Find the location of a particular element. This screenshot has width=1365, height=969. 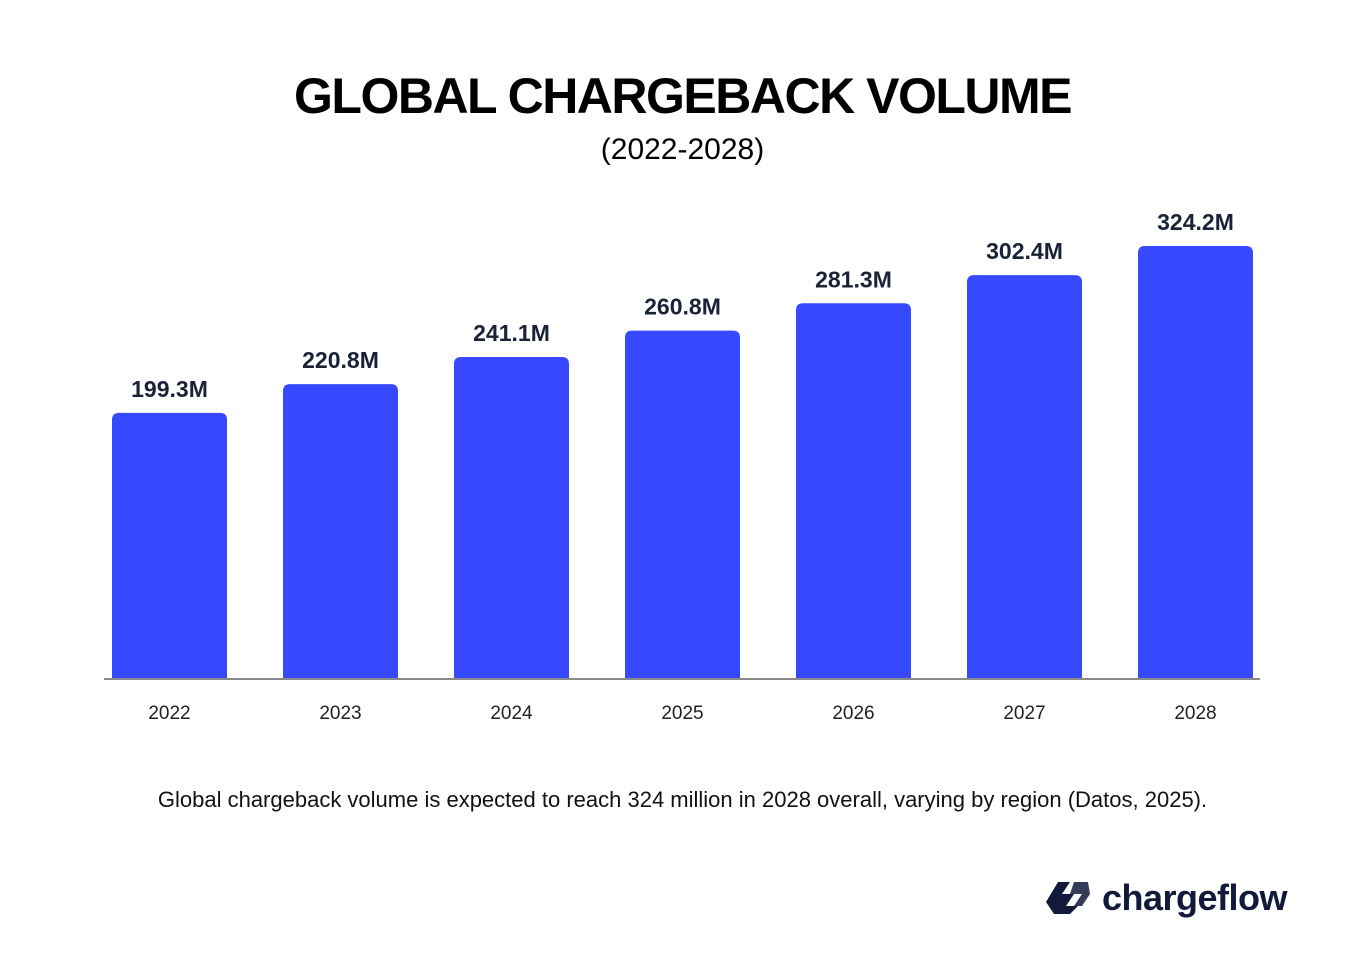

value-label-2024: 241.1M is located at coordinates (511, 333).